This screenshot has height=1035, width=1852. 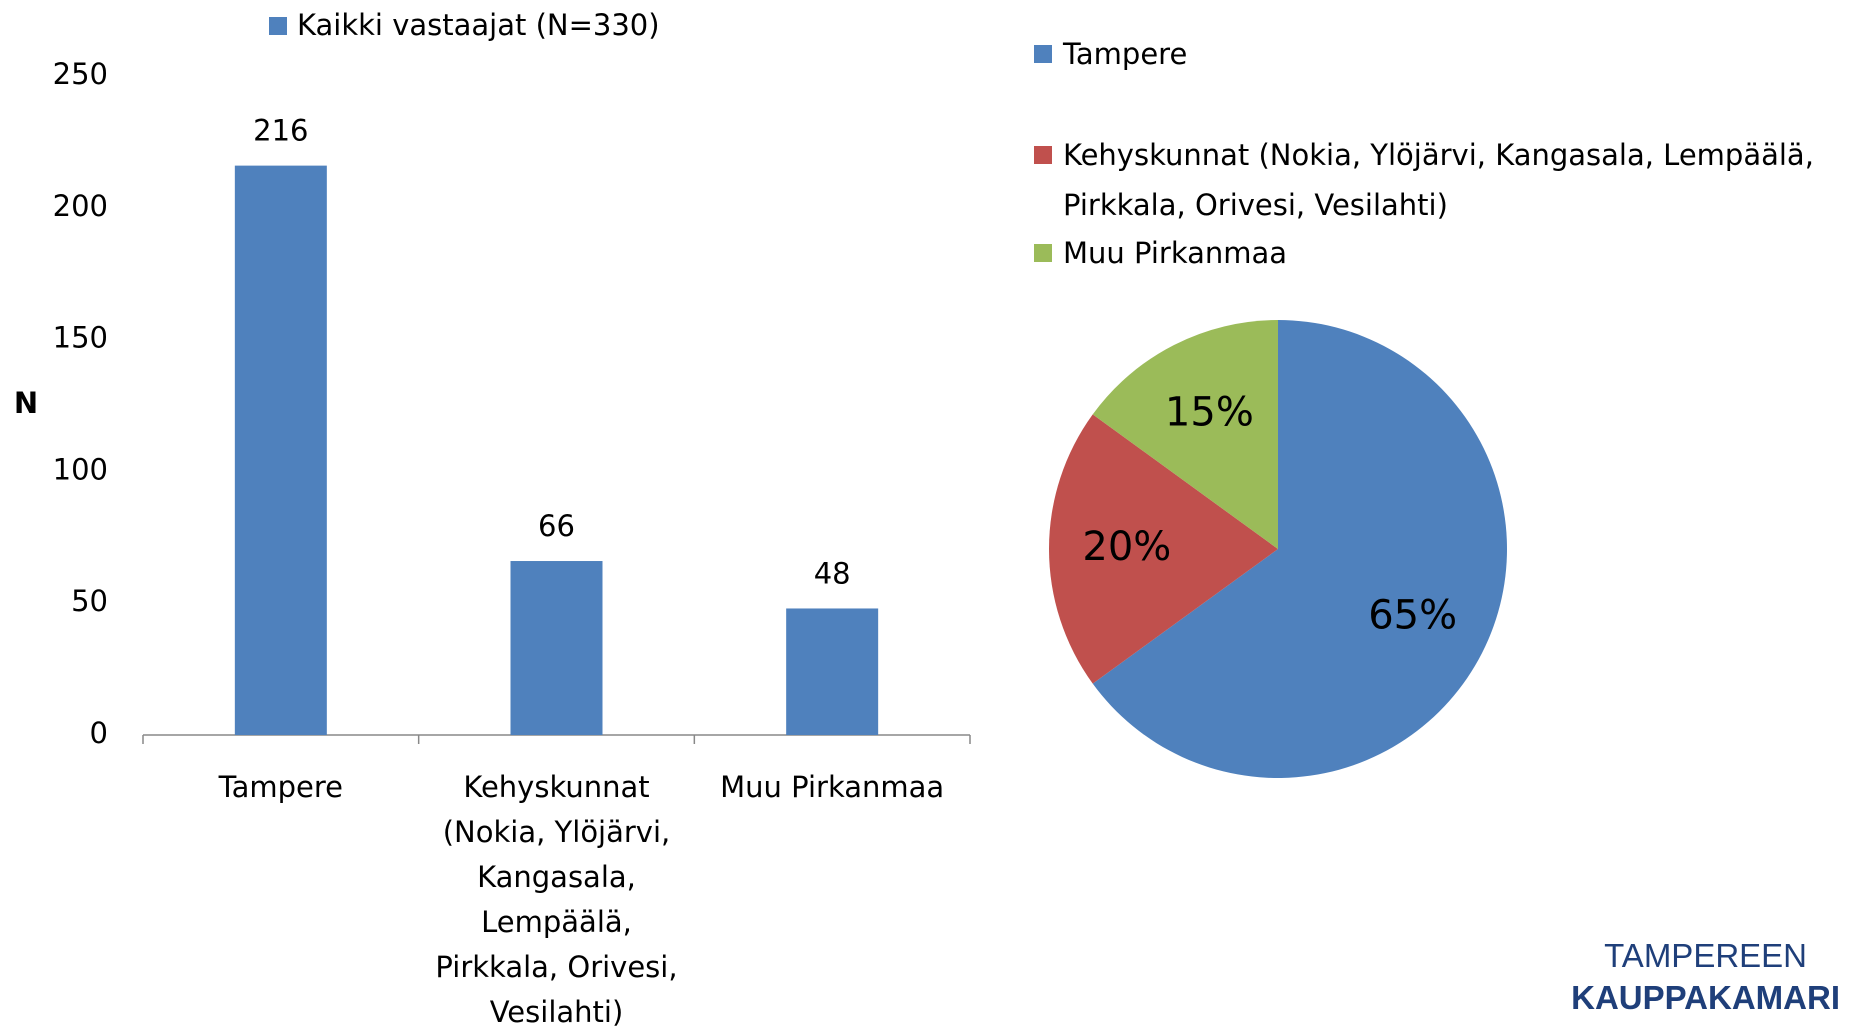 What do you see at coordinates (1125, 54) in the screenshot?
I see `legend-label: Tampere` at bounding box center [1125, 54].